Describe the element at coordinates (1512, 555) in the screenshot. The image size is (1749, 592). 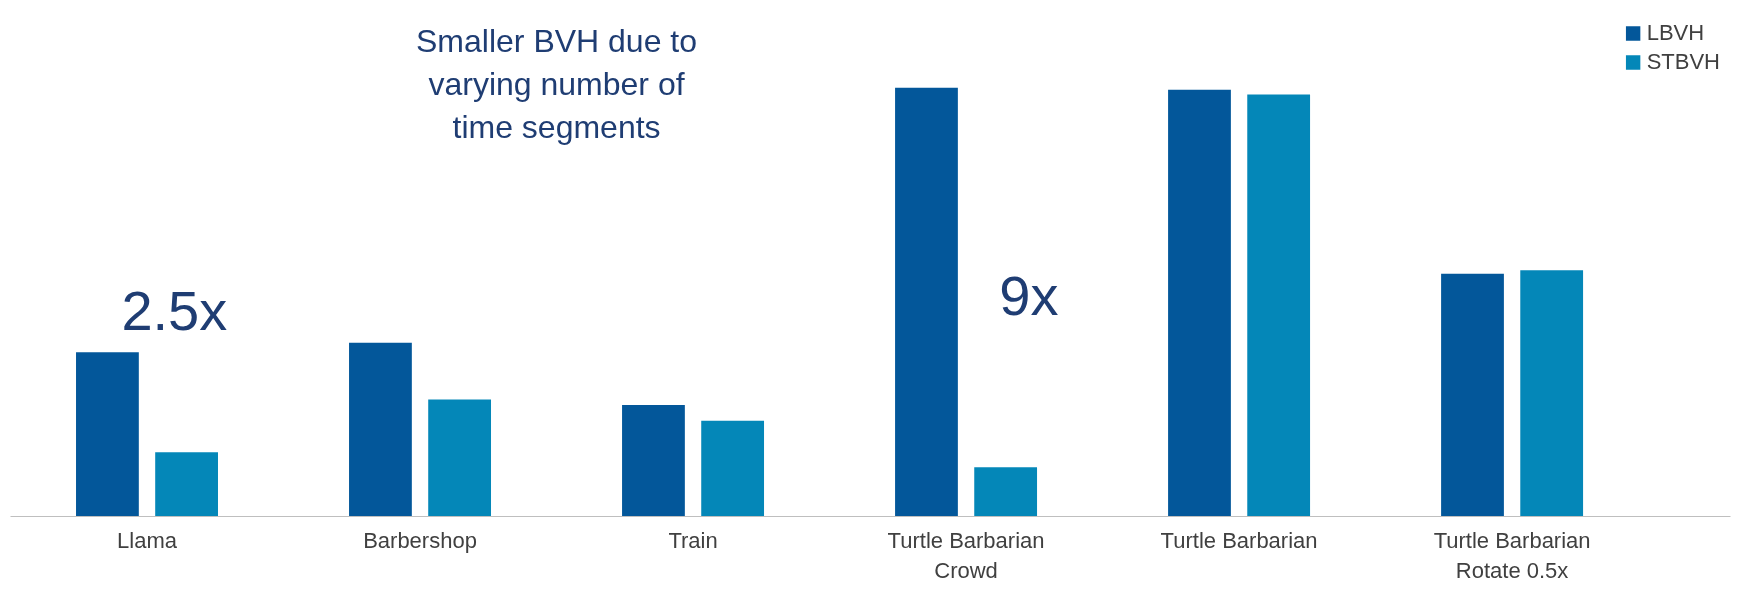
I see `x-tick-label: Turtle Barbarian Rotate 0.5x` at that location.